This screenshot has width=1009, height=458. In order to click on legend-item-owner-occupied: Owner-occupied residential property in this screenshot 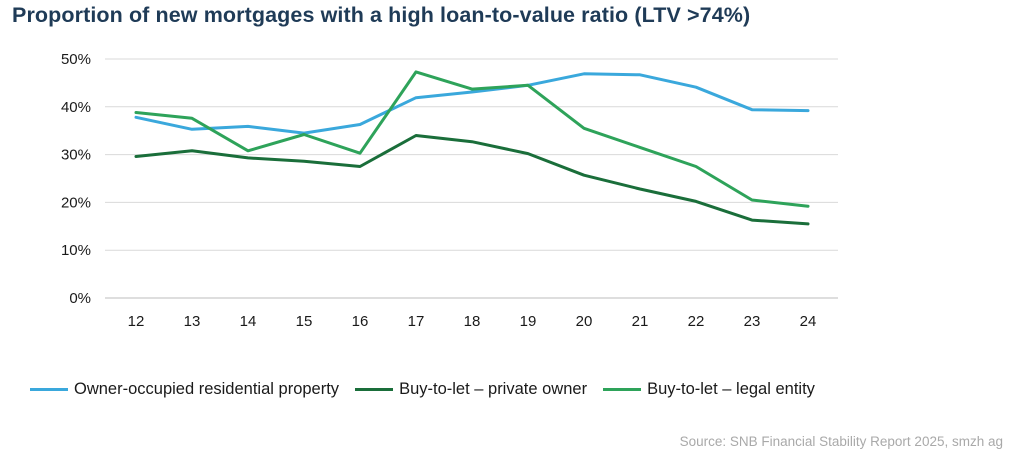, I will do `click(184, 389)`.